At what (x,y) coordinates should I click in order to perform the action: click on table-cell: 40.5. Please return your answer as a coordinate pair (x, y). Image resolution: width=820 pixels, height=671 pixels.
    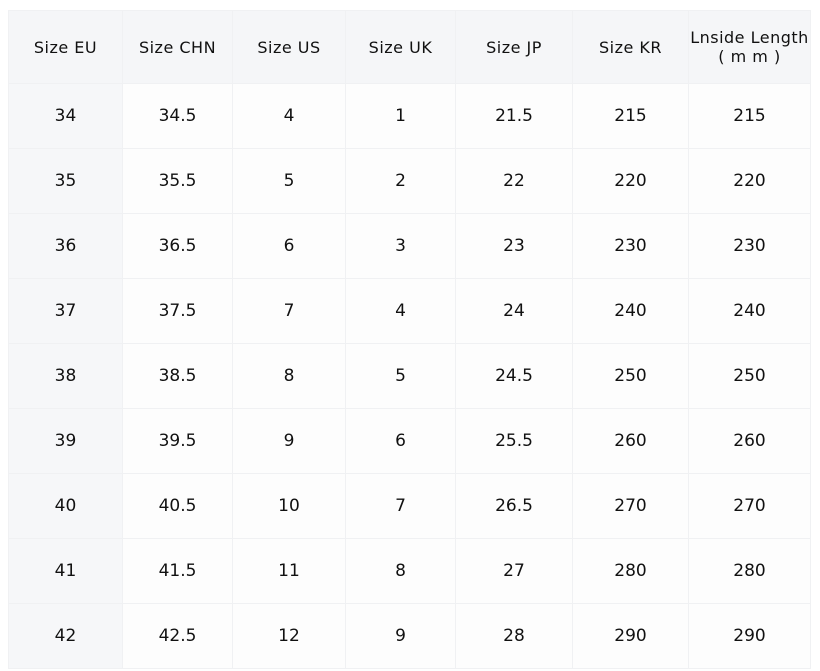
    Looking at the image, I should click on (177, 506).